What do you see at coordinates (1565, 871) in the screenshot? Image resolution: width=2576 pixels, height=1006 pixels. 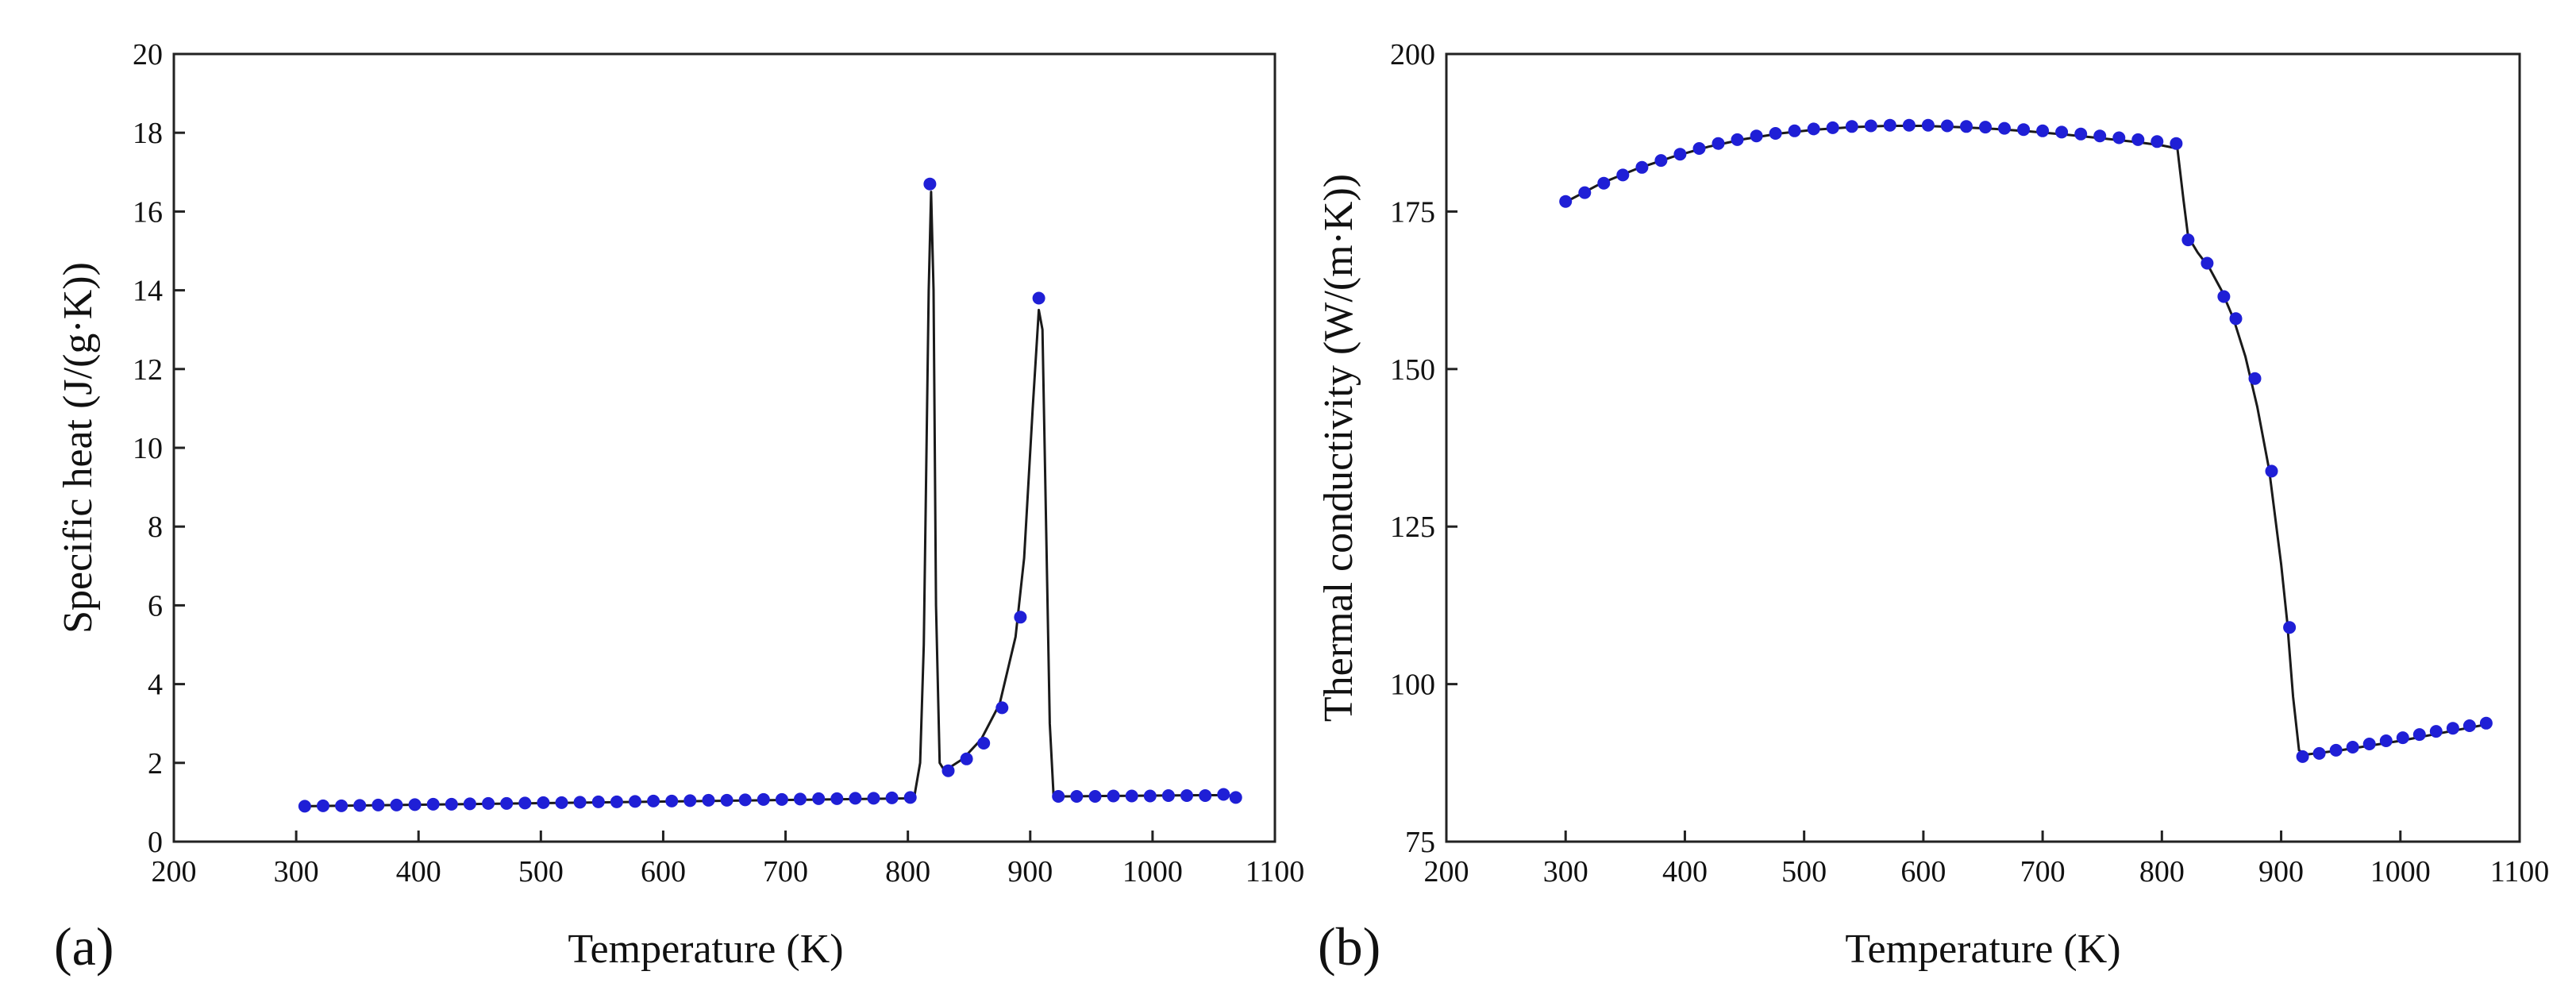 I see `x-tick-label-b: 300` at bounding box center [1565, 871].